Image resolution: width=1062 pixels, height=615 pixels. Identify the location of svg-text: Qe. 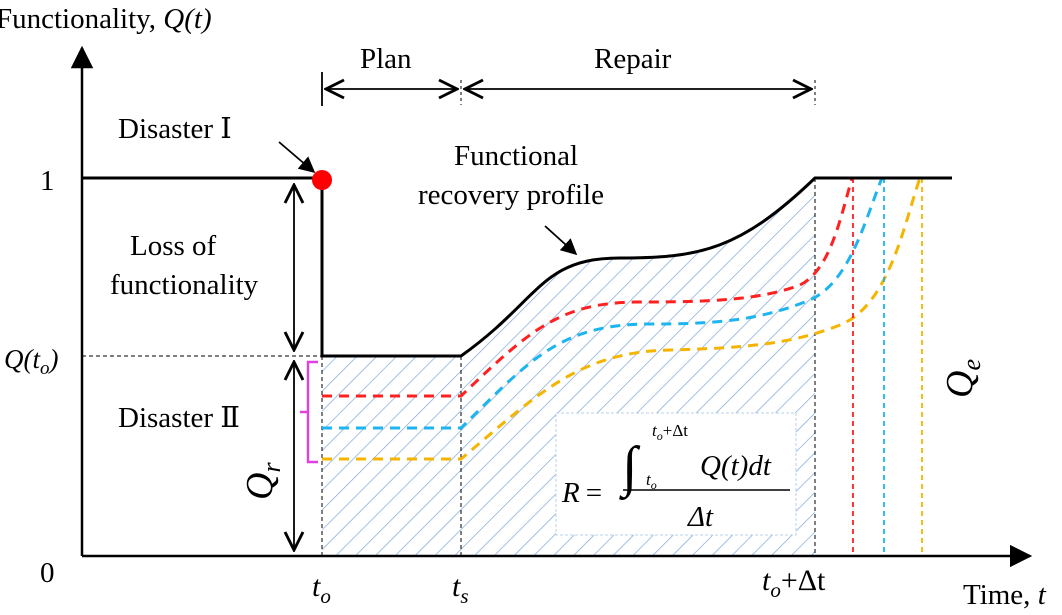
(962, 378).